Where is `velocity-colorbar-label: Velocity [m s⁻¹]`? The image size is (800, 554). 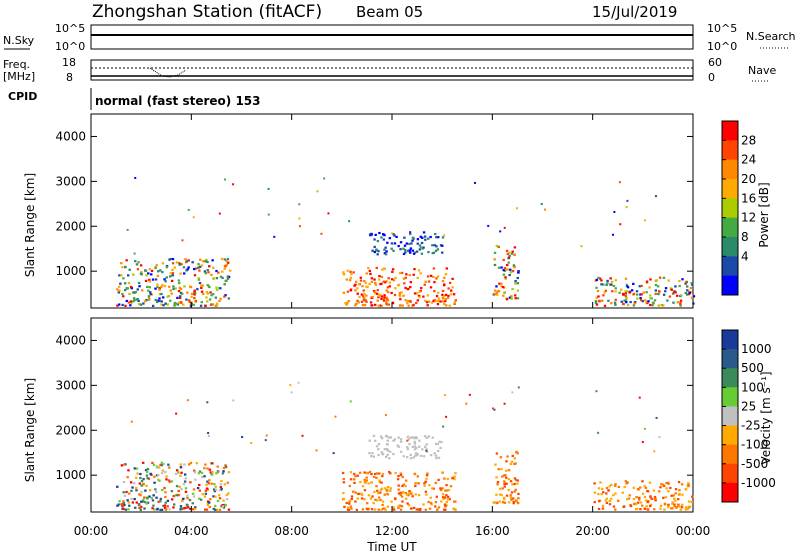
velocity-colorbar-label: Velocity [m s⁻¹] is located at coordinates (766, 417).